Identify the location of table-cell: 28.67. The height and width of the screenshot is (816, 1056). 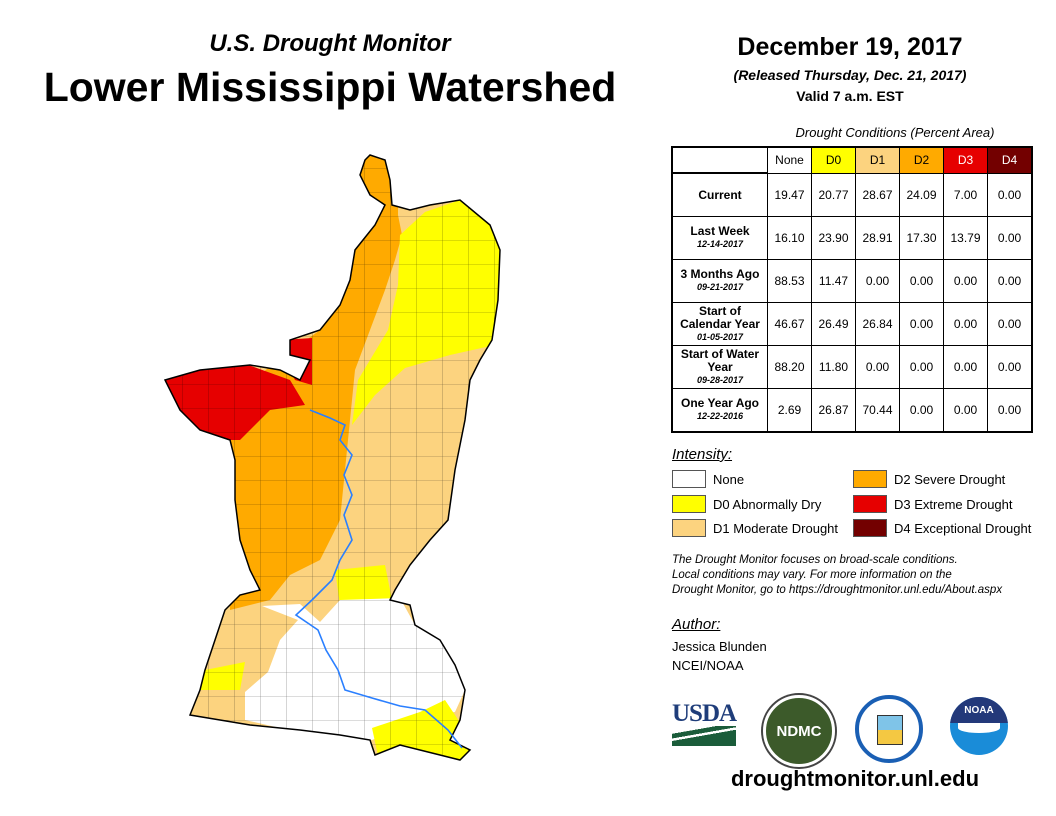
(877, 194).